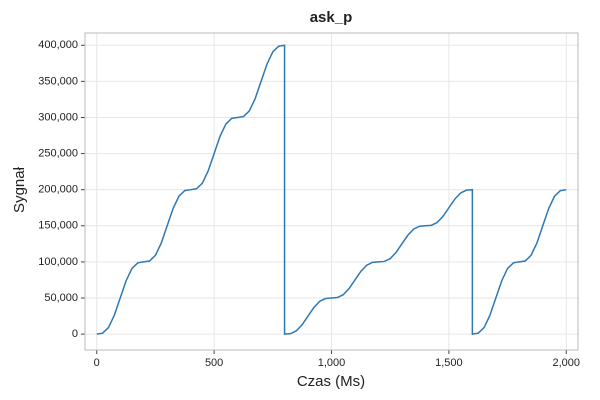  I want to click on y-tick-label: 250,000, so click(58, 153).